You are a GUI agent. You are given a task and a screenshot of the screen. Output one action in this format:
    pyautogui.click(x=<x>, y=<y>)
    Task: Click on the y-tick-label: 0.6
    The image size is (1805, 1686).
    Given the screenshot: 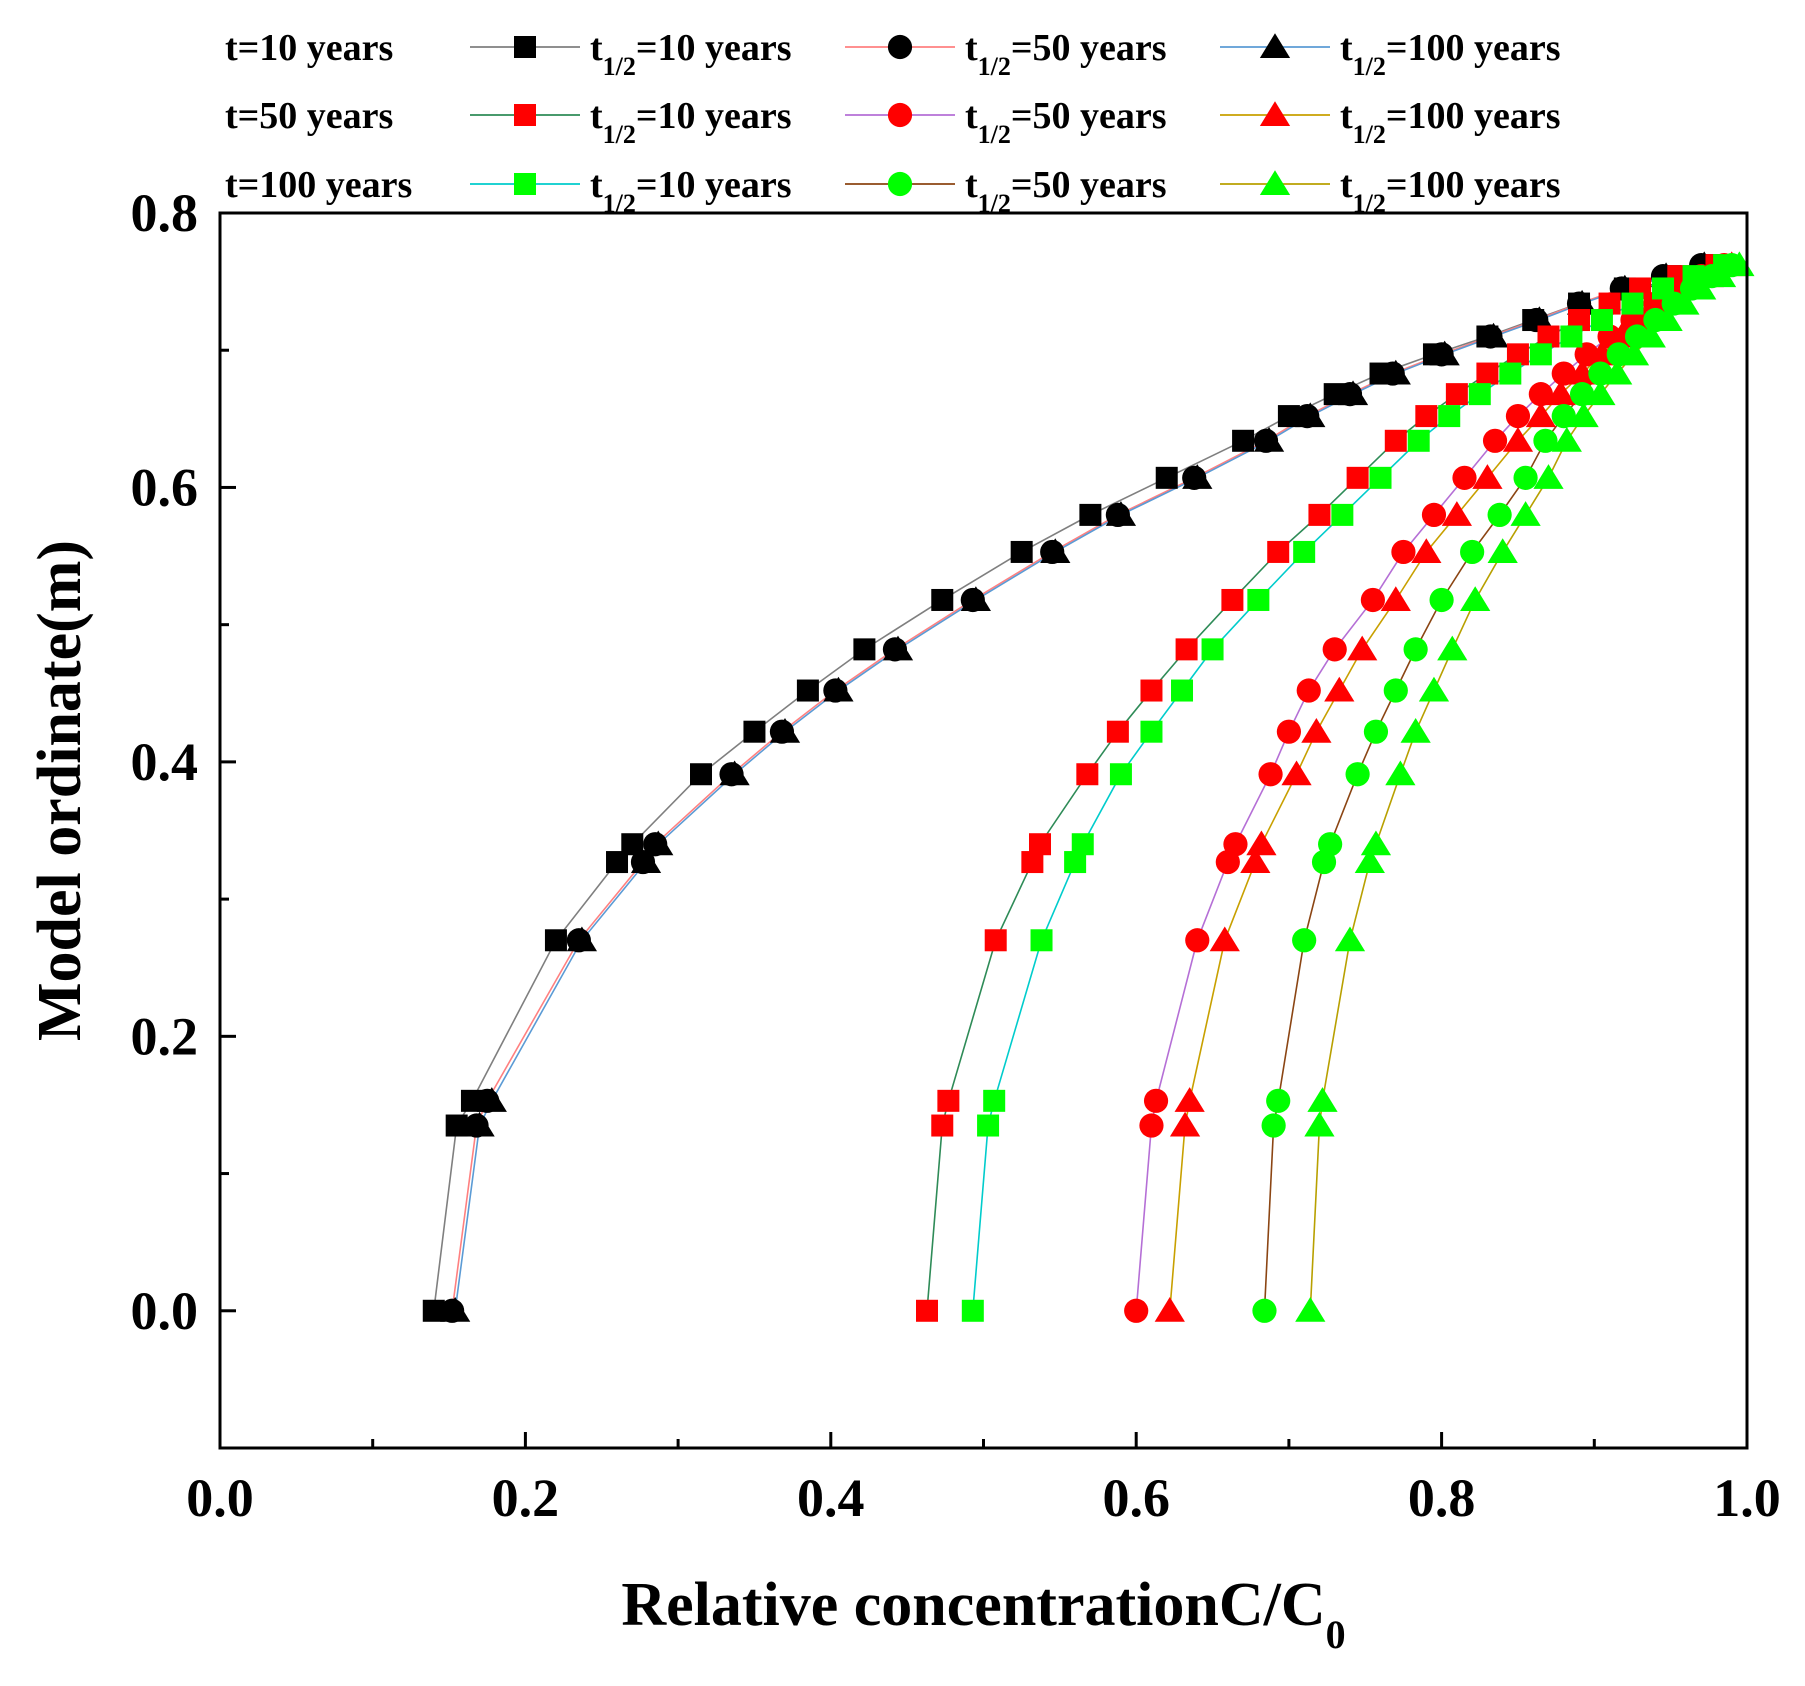 What is the action you would take?
    pyautogui.click(x=165, y=487)
    